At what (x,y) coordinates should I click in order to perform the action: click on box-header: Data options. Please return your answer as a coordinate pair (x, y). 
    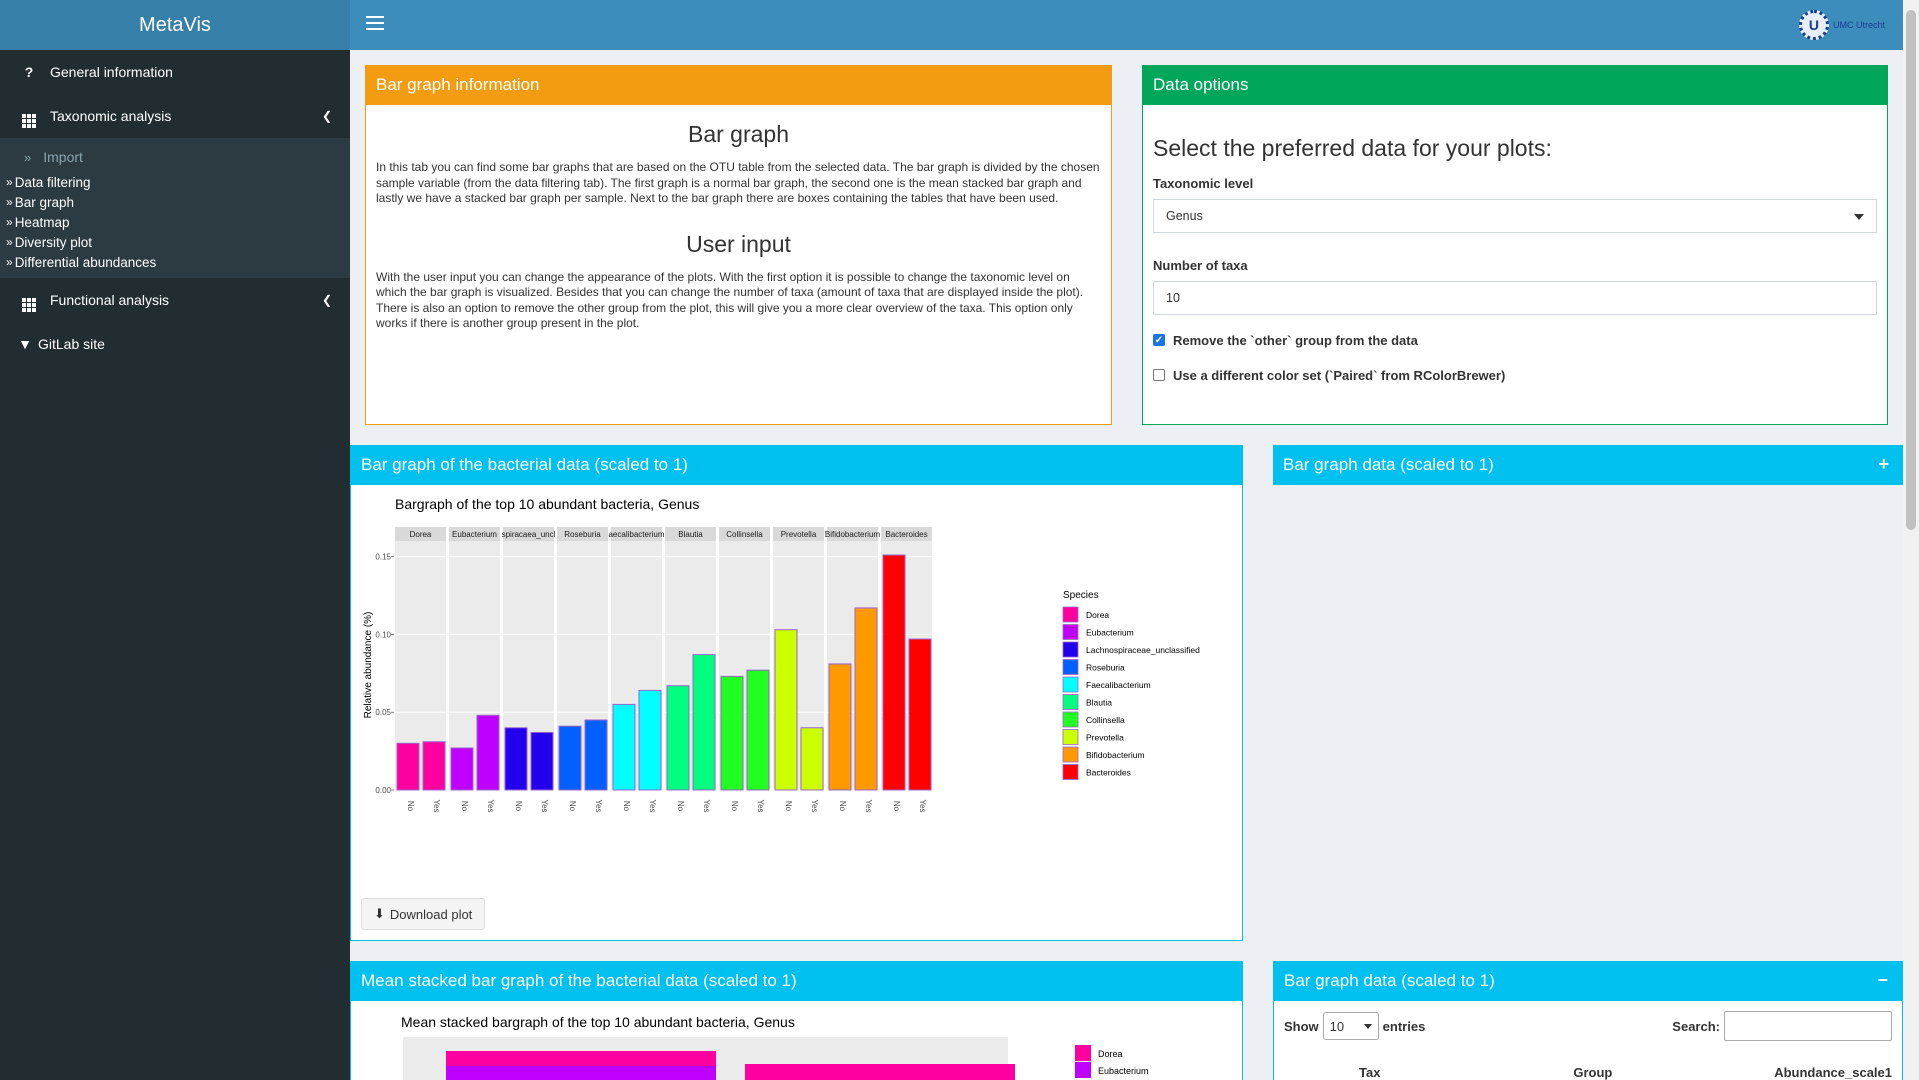
    Looking at the image, I should click on (1515, 85).